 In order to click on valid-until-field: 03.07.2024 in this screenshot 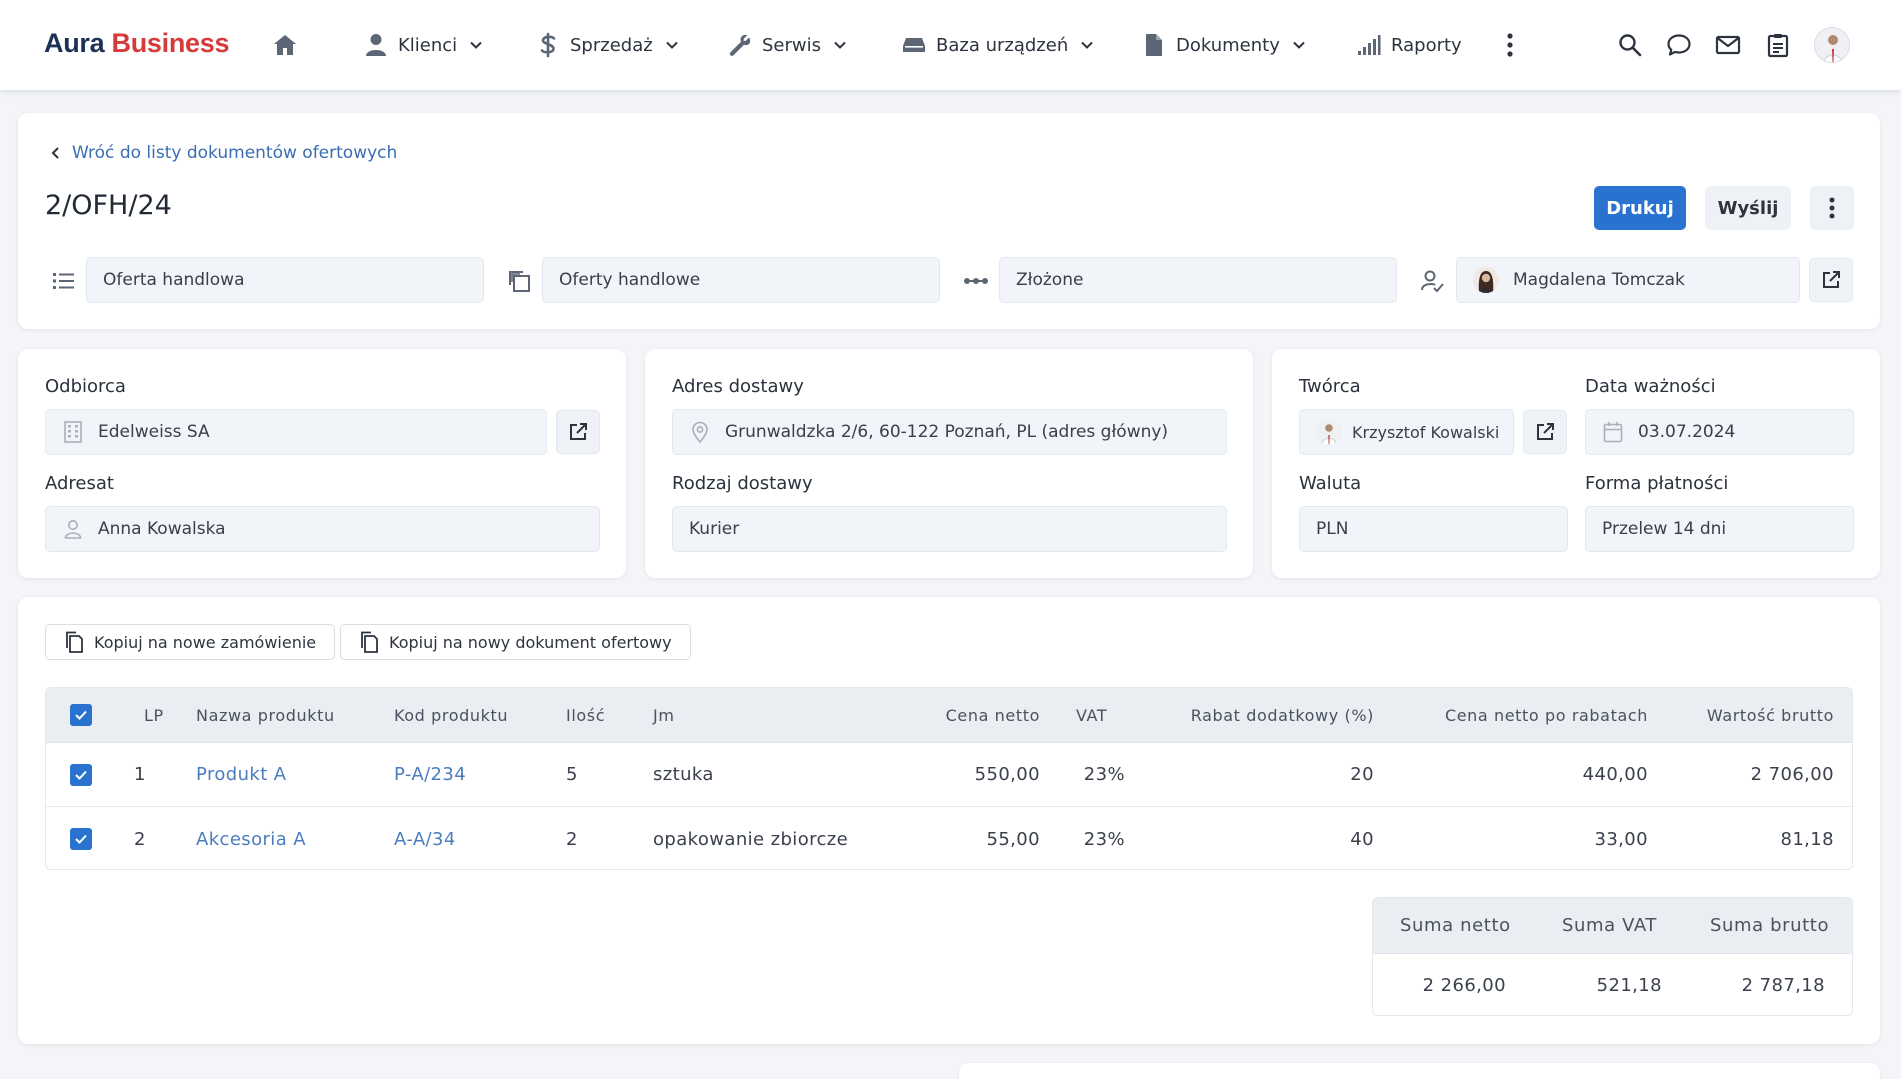, I will do `click(1719, 432)`.